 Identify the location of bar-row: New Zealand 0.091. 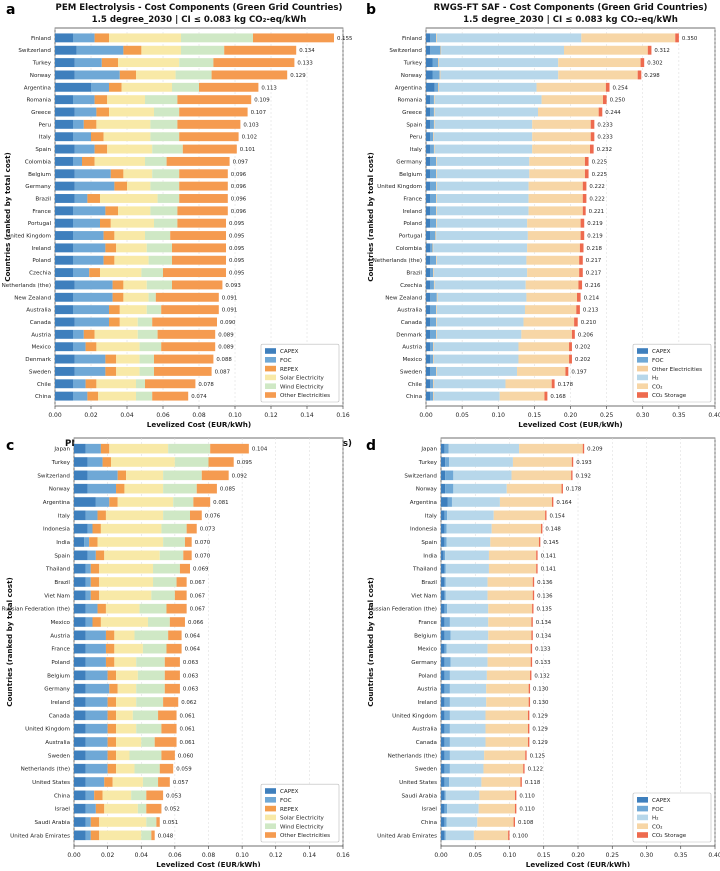
(125, 297).